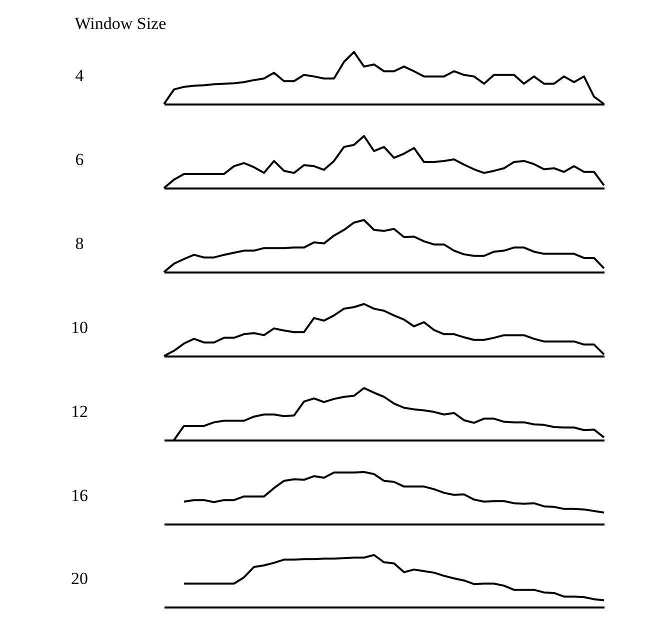 This screenshot has height=642, width=649. What do you see at coordinates (79, 327) in the screenshot?
I see `y-axis-title: 10` at bounding box center [79, 327].